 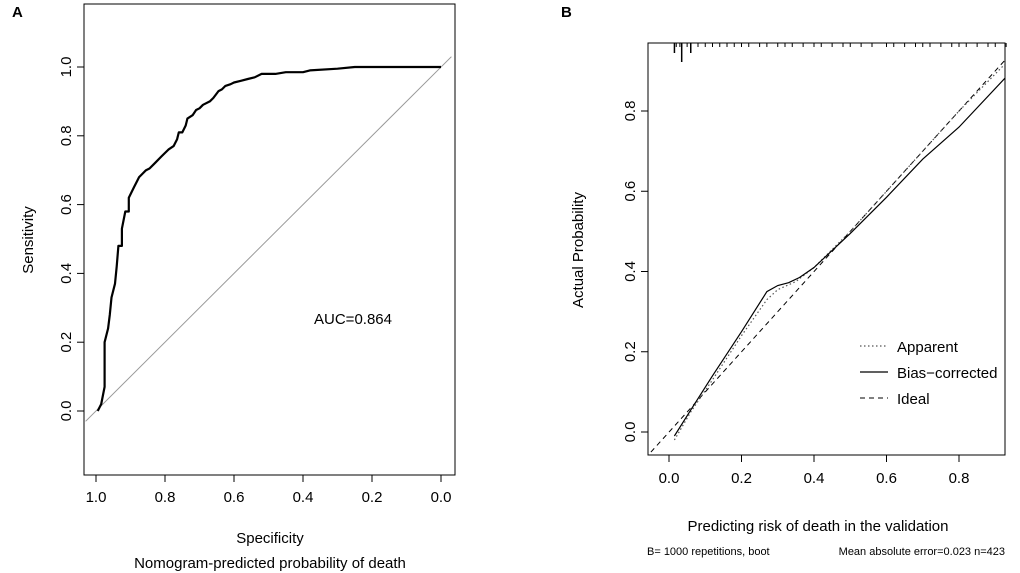 I want to click on panel-b-y-axis: 0.0 0.2 0.4 0.6 0.8, so click(x=635, y=272).